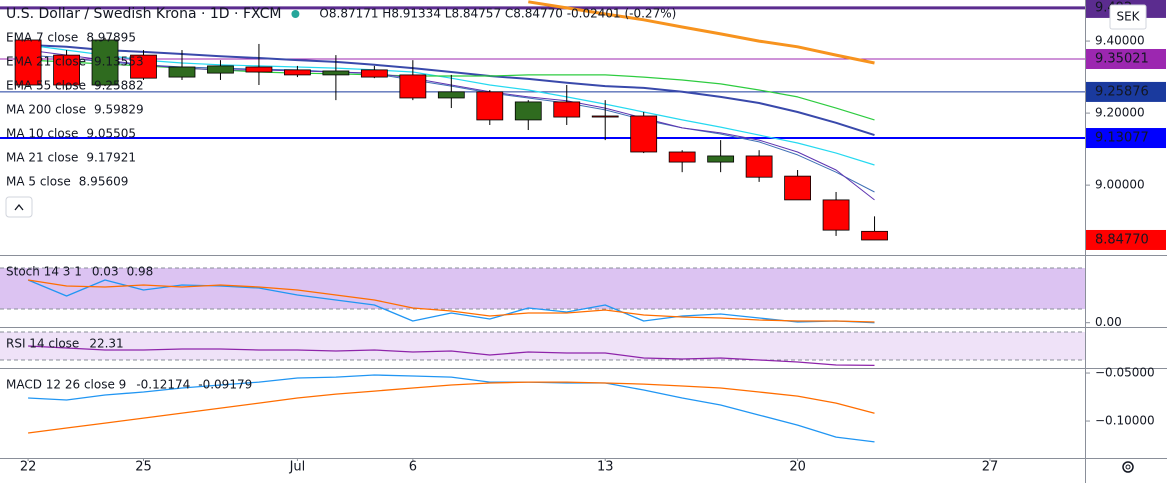 The height and width of the screenshot is (483, 1167). I want to click on x-tick-label: 27, so click(990, 467).